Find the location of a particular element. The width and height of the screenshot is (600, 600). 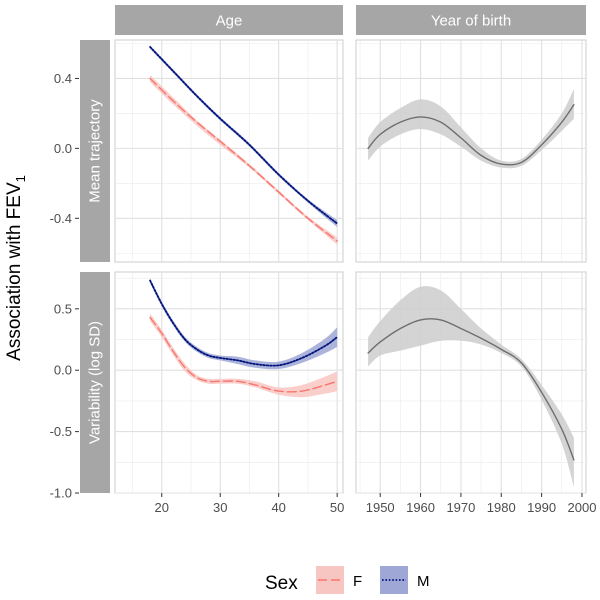

y-tick-label: -1.0 is located at coordinates (61, 493).